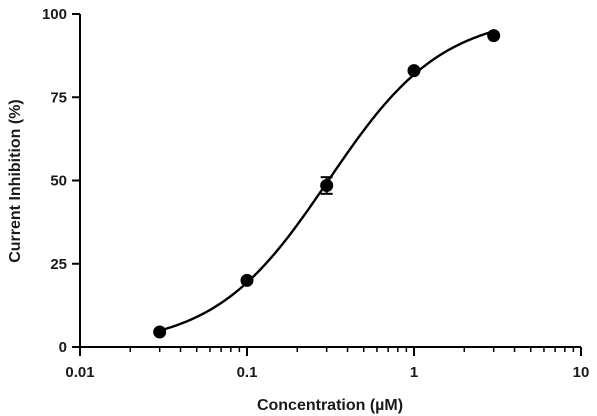 Image resolution: width=597 pixels, height=416 pixels. I want to click on y-tick-label: 25, so click(58, 264).